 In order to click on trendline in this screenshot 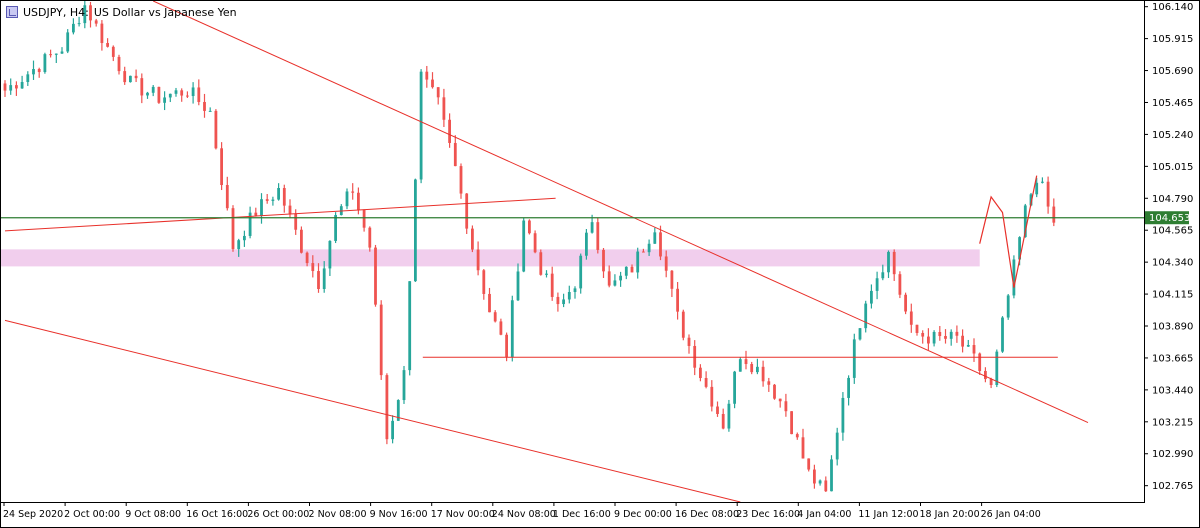, I will do `click(280, 214)`.